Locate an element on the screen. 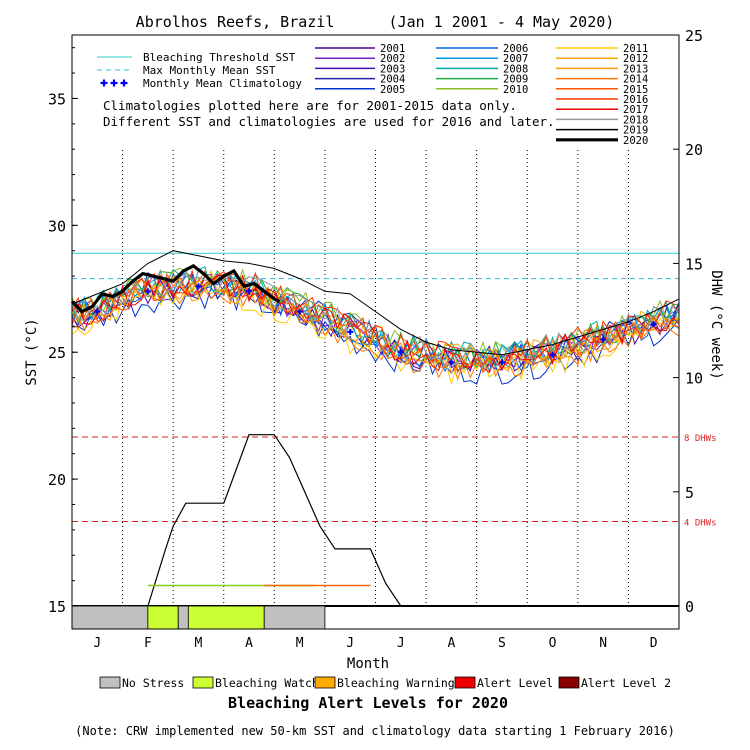 This screenshot has width=750, height=750. legend-year-label: 2010 is located at coordinates (515, 90).